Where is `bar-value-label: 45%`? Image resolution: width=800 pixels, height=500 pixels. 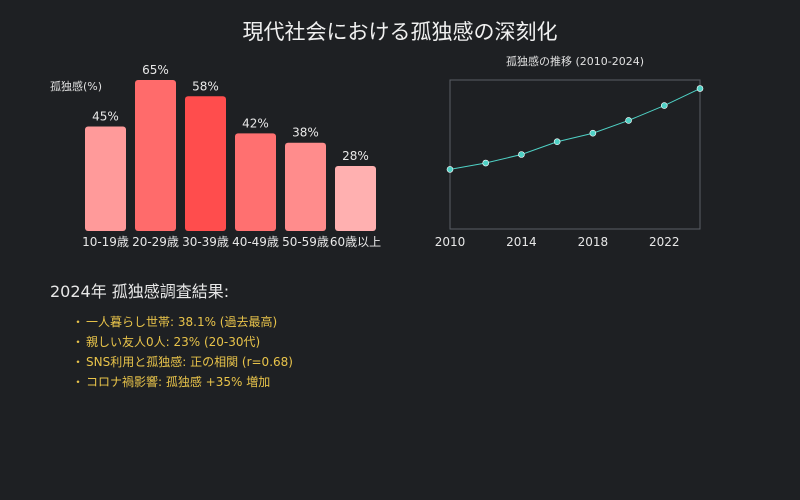
bar-value-label: 45% is located at coordinates (105, 116).